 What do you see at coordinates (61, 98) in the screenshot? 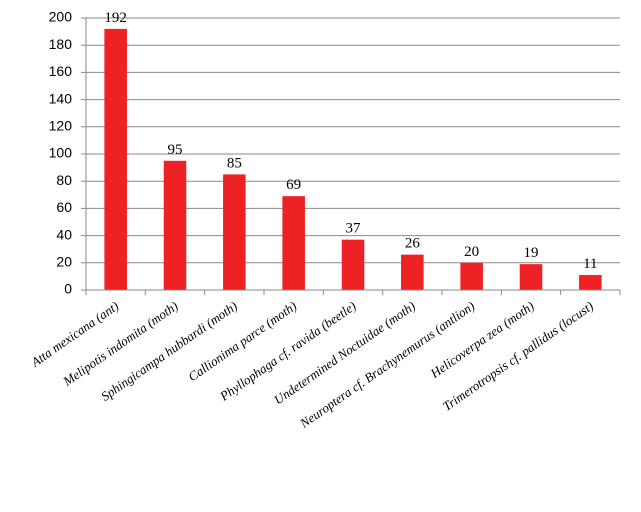
I see `y-tick-label: 140` at bounding box center [61, 98].